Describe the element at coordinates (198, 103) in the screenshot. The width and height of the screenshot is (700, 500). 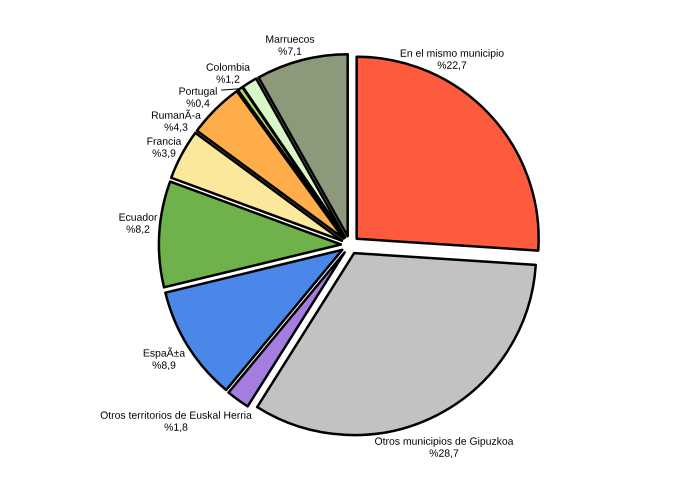
I see `data-label: %0,4` at that location.